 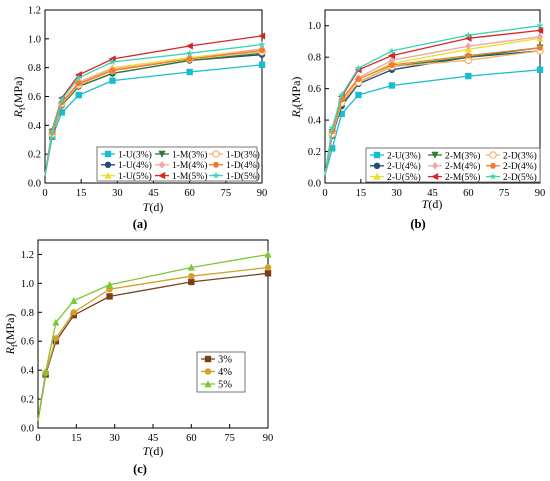 I want to click on legend-label: 1-D(3%), so click(x=243, y=154).